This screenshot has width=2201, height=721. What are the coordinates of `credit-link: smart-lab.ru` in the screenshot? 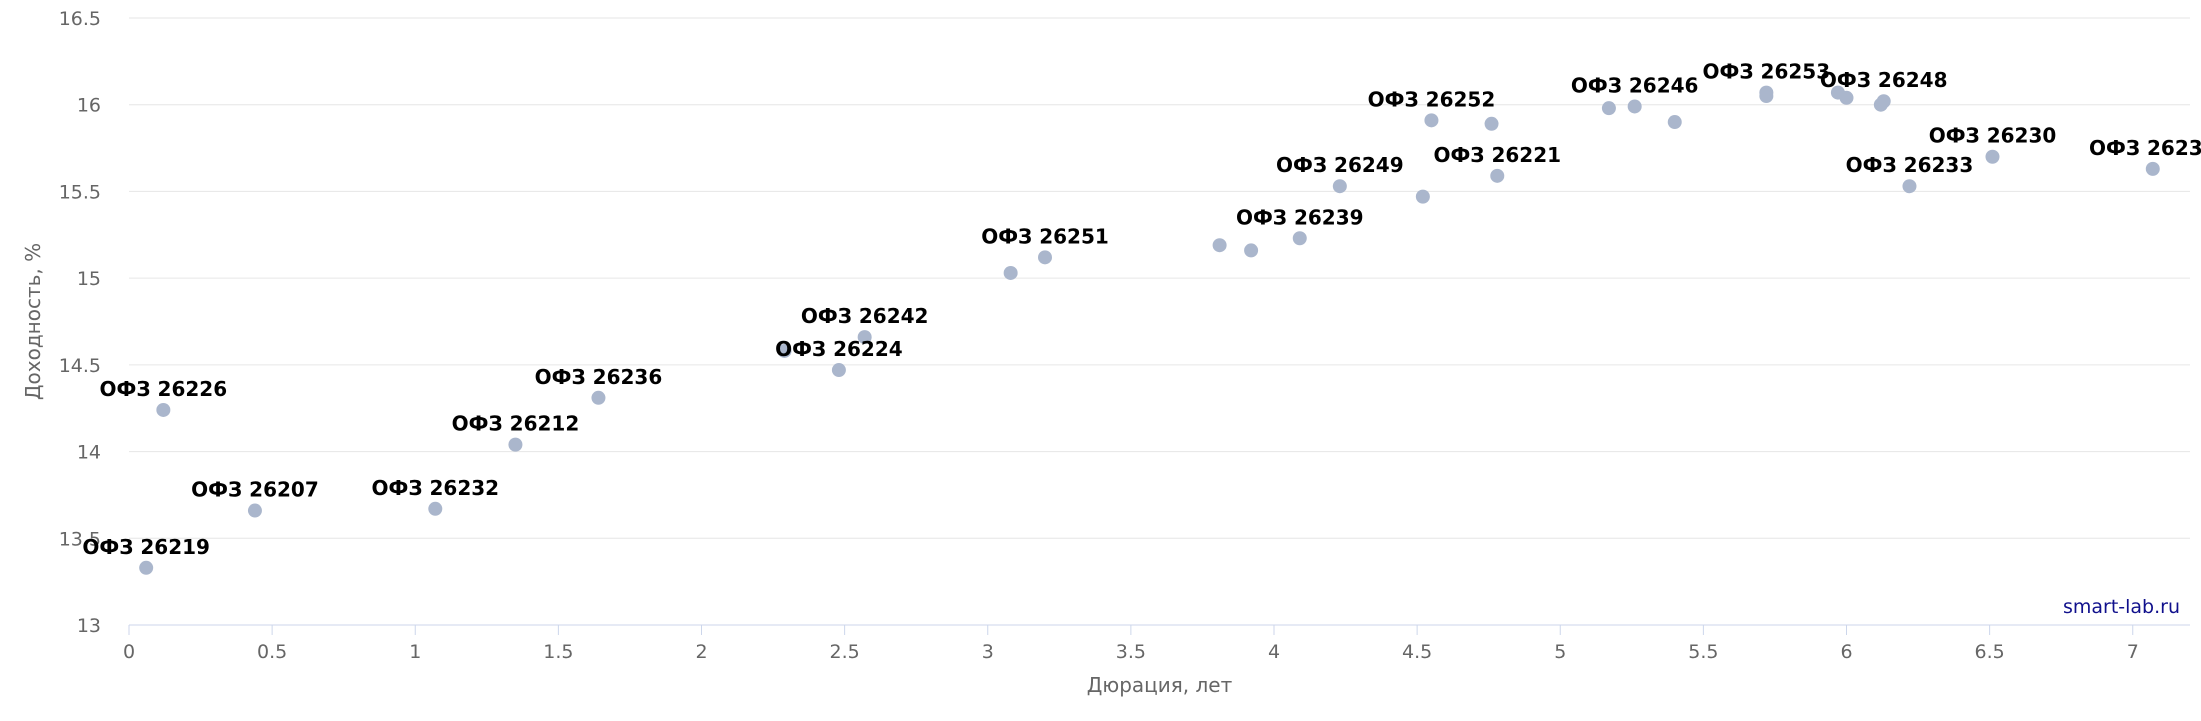 It's located at (2121, 607).